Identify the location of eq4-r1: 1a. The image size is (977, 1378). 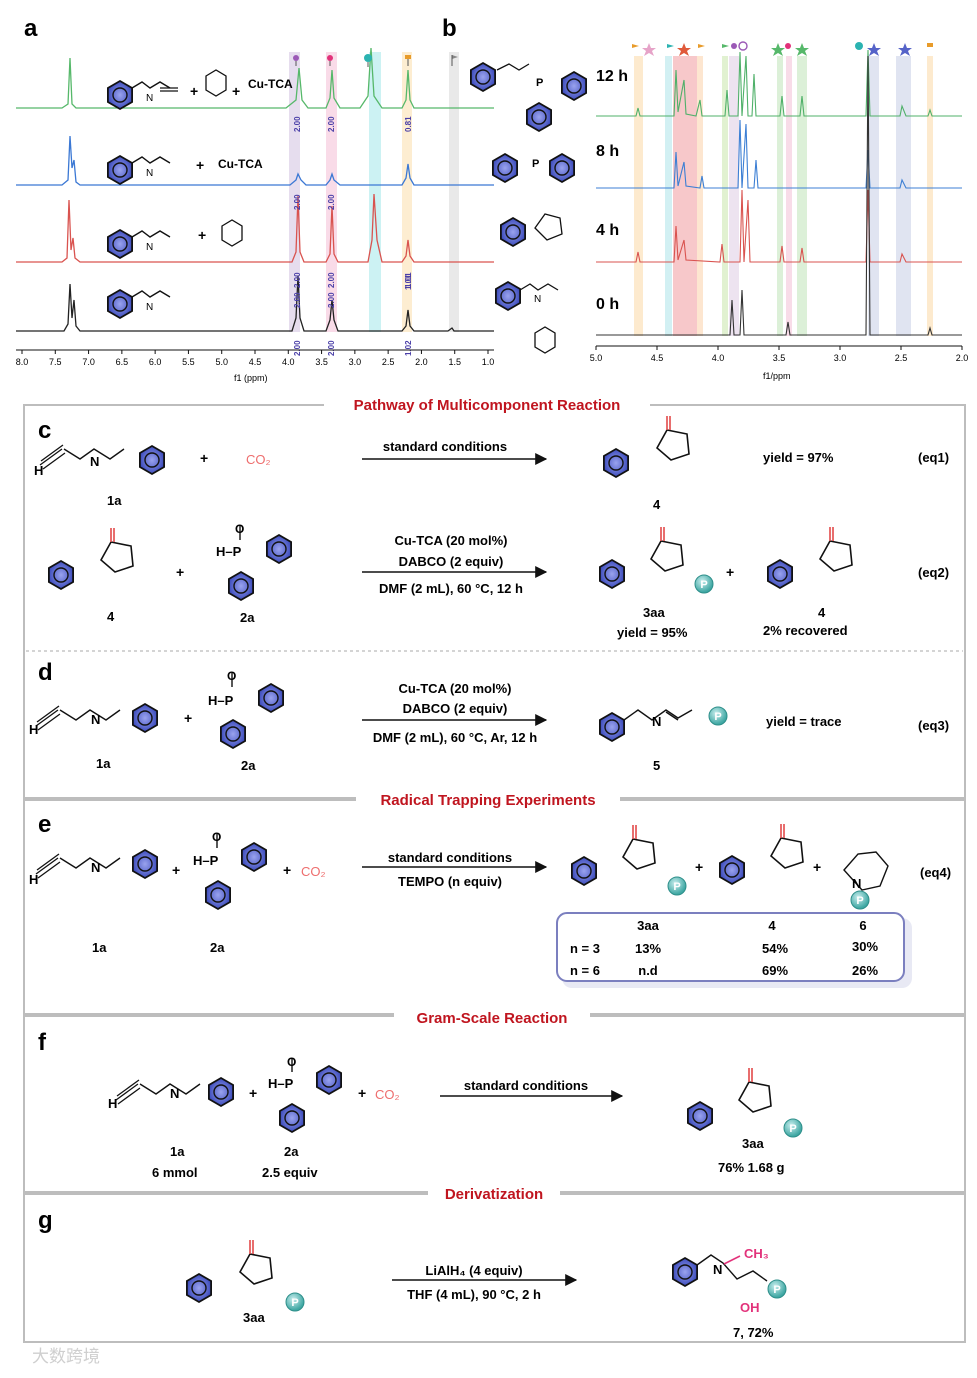
(99, 947).